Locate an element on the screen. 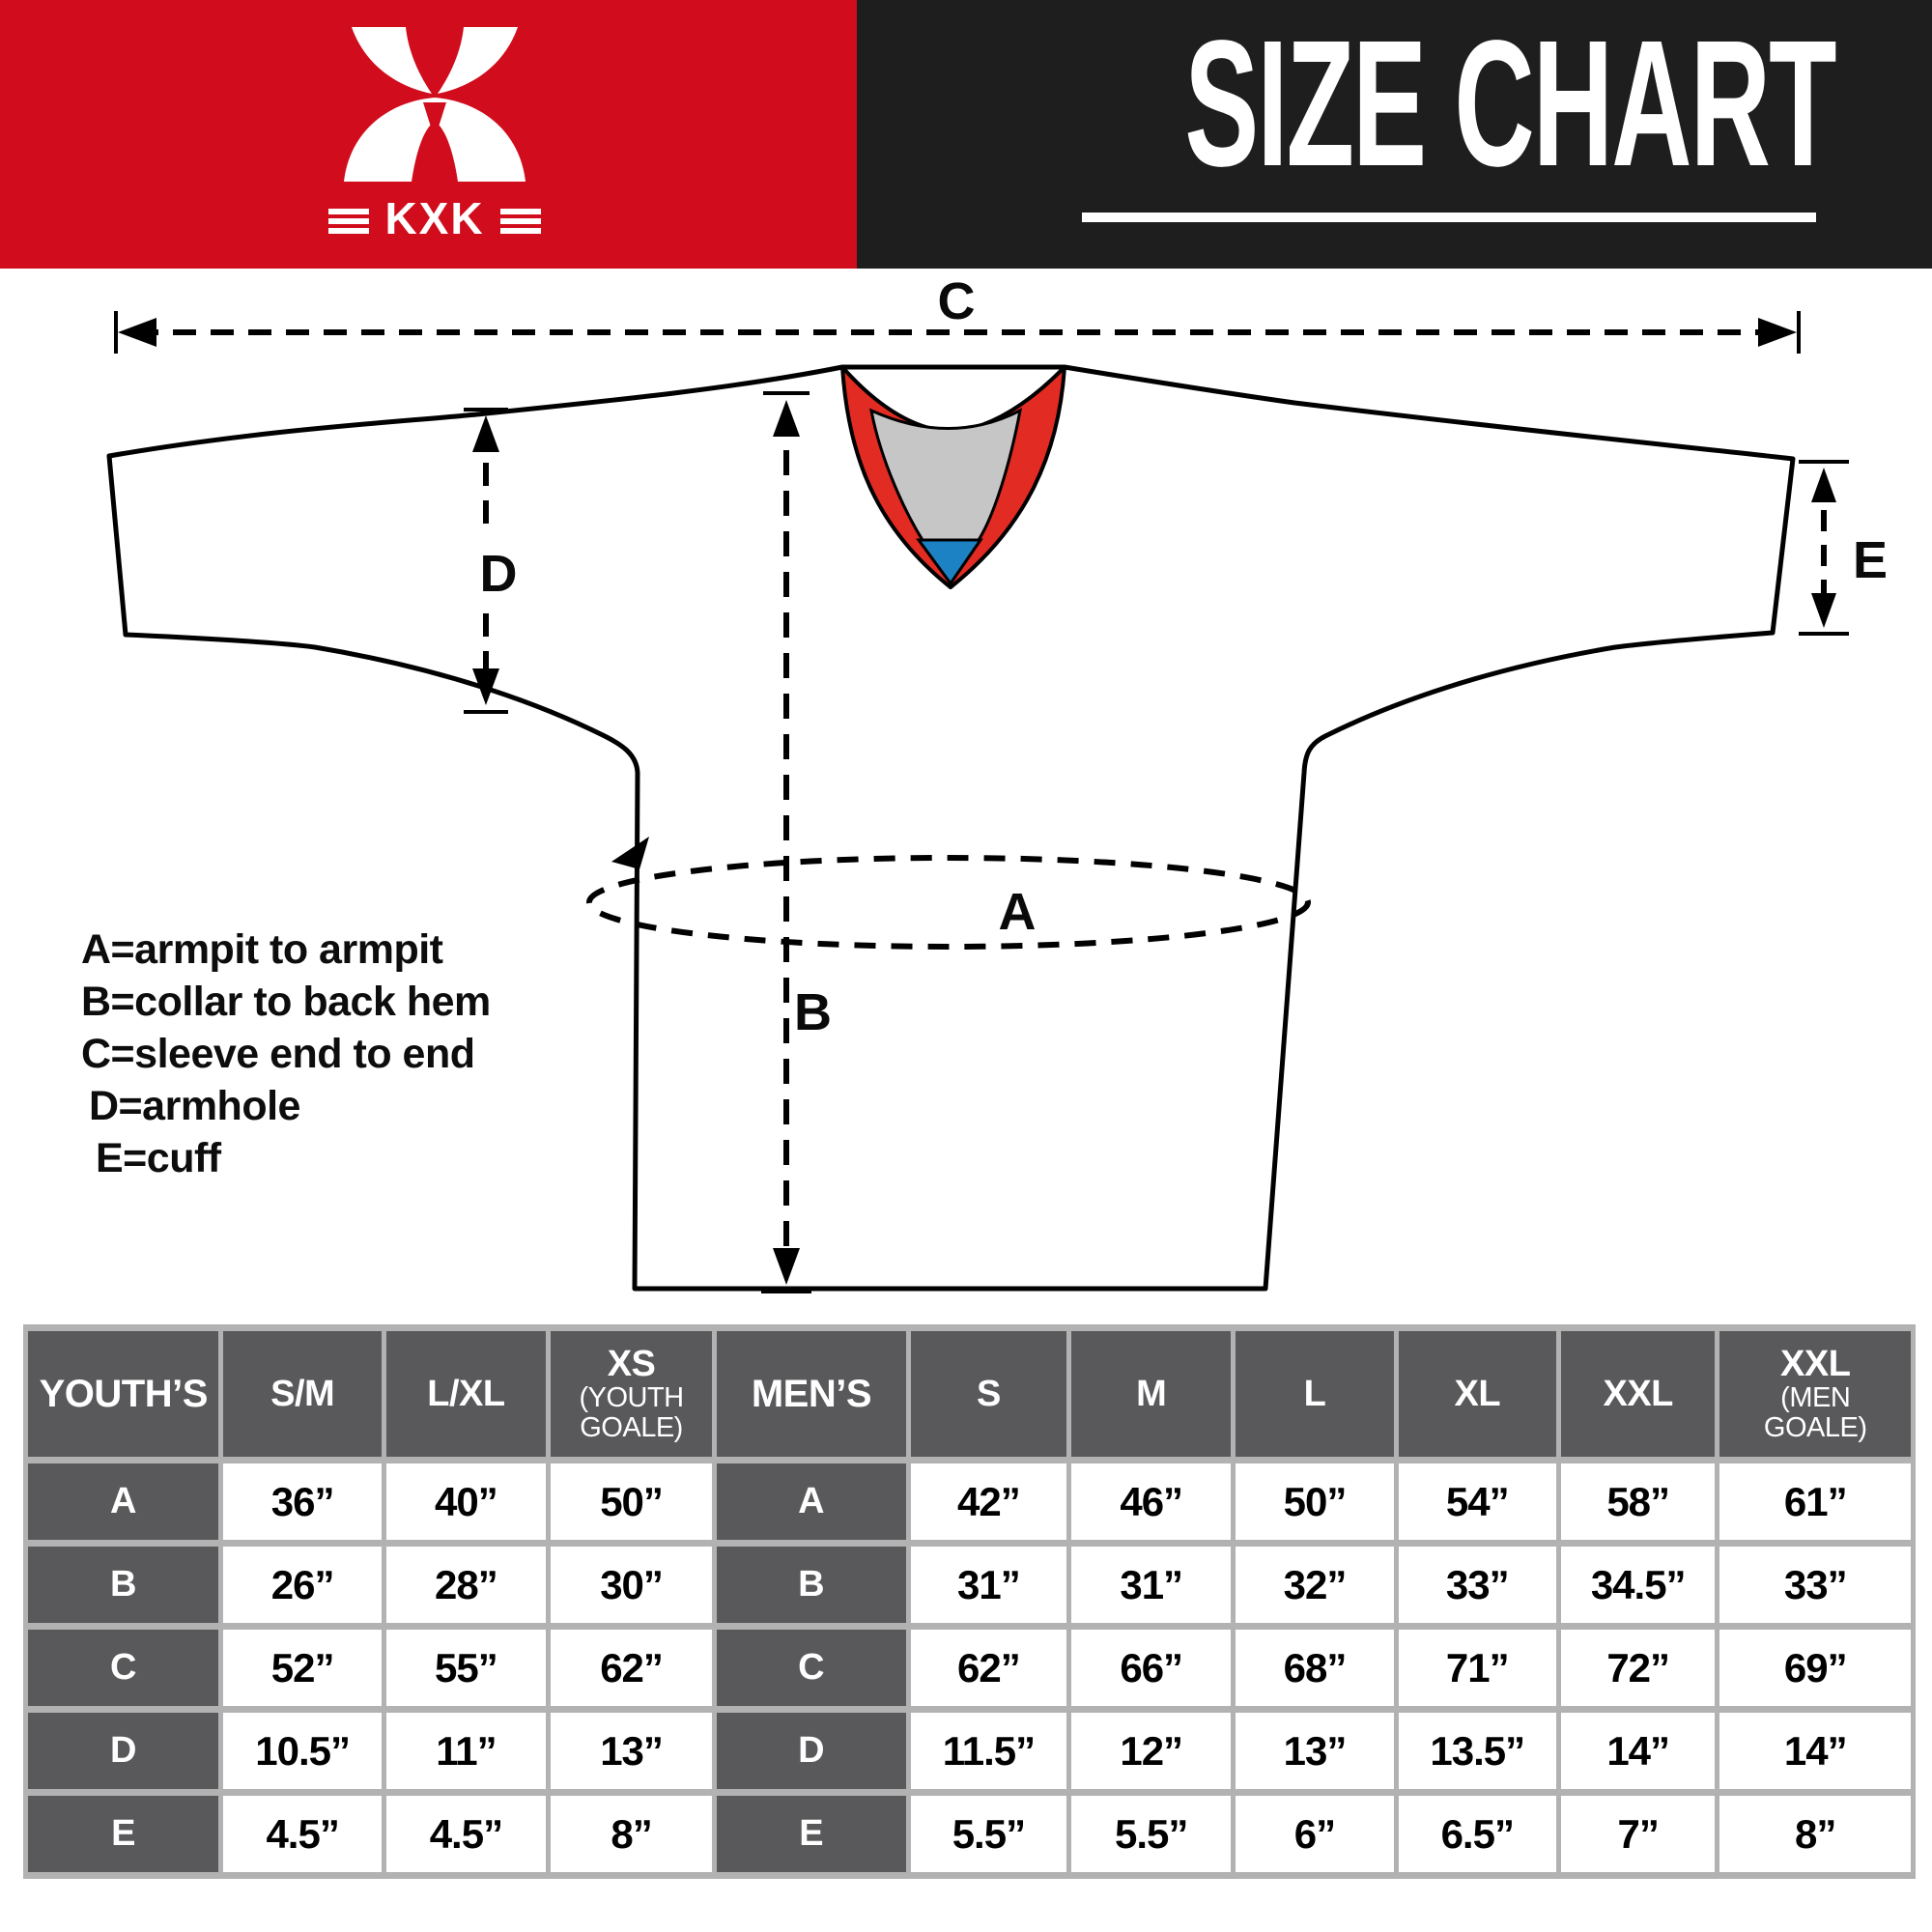  label-a: A is located at coordinates (1018, 912).